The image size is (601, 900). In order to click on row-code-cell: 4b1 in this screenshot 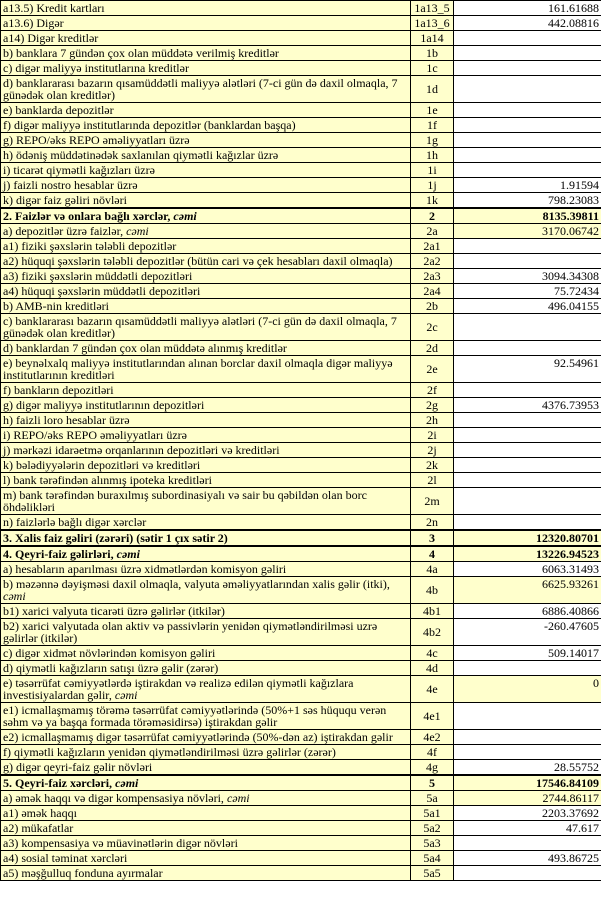, I will do `click(432, 611)`.